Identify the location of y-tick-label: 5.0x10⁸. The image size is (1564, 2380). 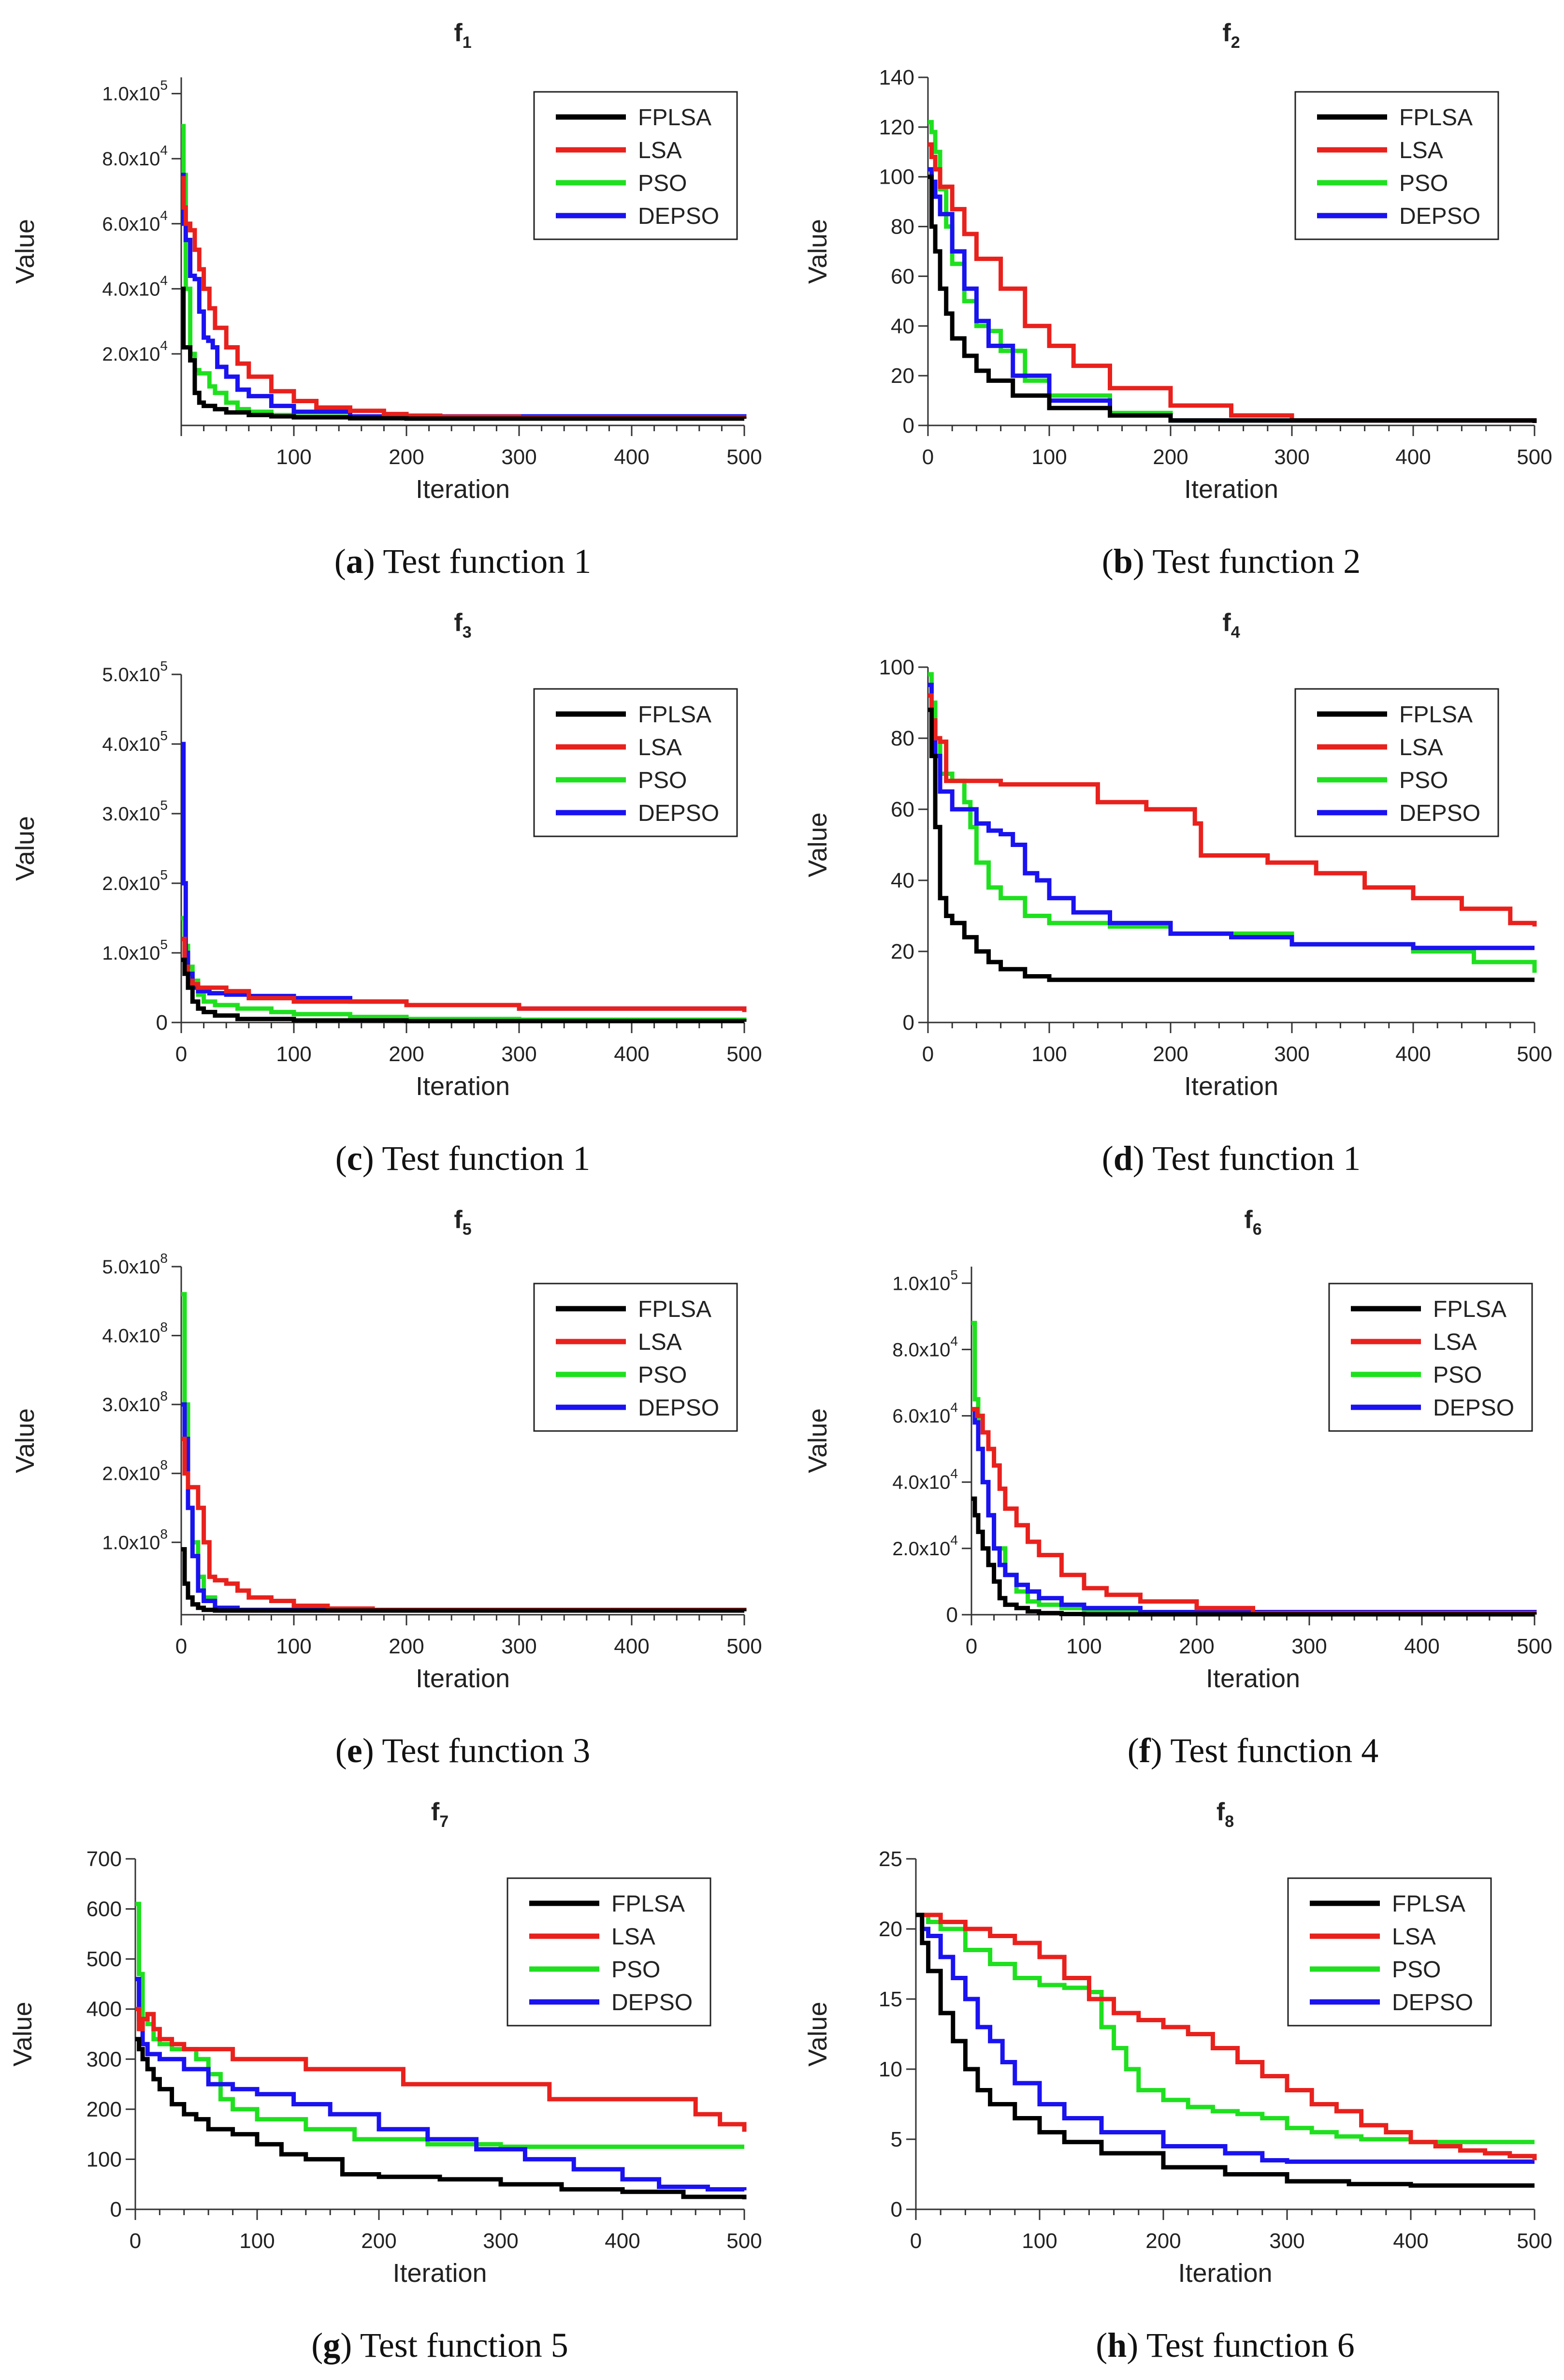
(135, 1265).